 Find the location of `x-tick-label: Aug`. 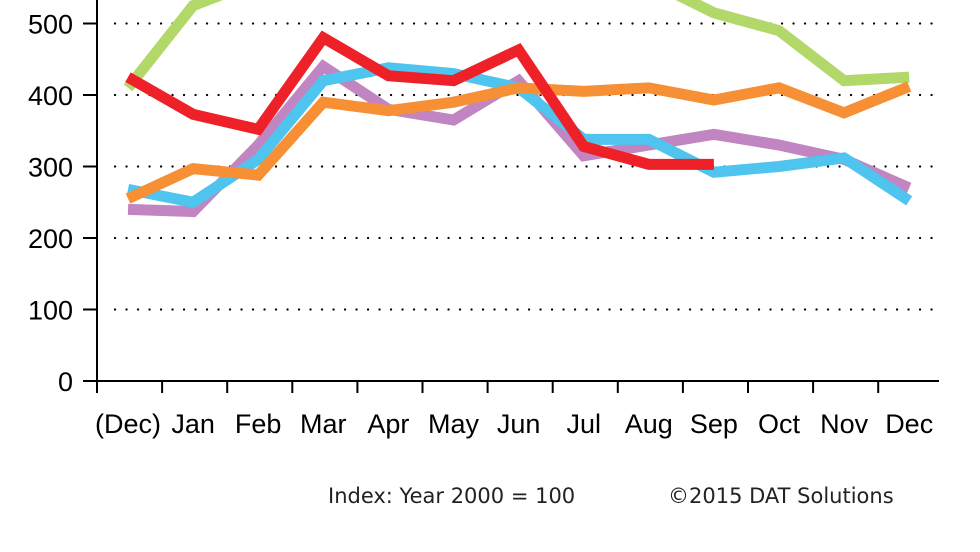

x-tick-label: Aug is located at coordinates (649, 424).